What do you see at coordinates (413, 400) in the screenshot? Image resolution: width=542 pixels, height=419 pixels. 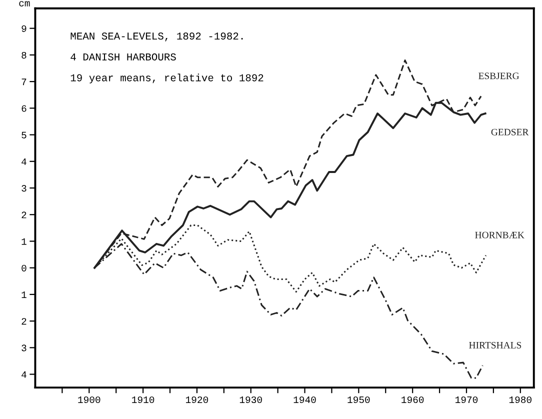 I see `x-tick-label: 1960` at bounding box center [413, 400].